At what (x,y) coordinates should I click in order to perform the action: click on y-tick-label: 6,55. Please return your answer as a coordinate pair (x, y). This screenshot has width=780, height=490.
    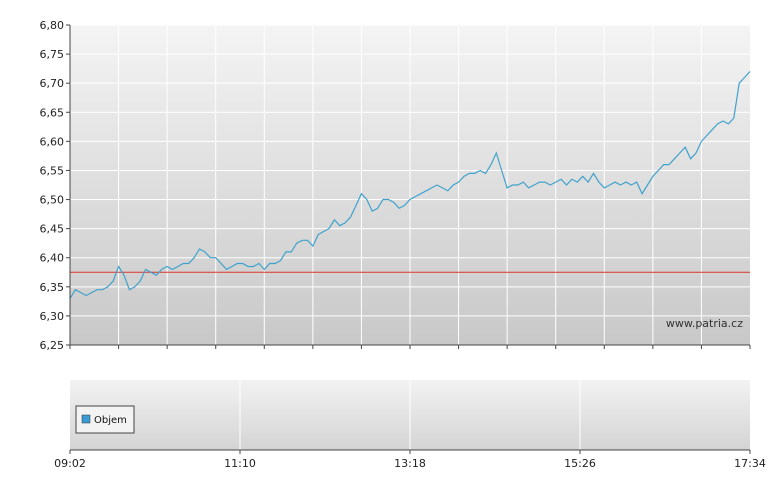
    Looking at the image, I should click on (52, 170).